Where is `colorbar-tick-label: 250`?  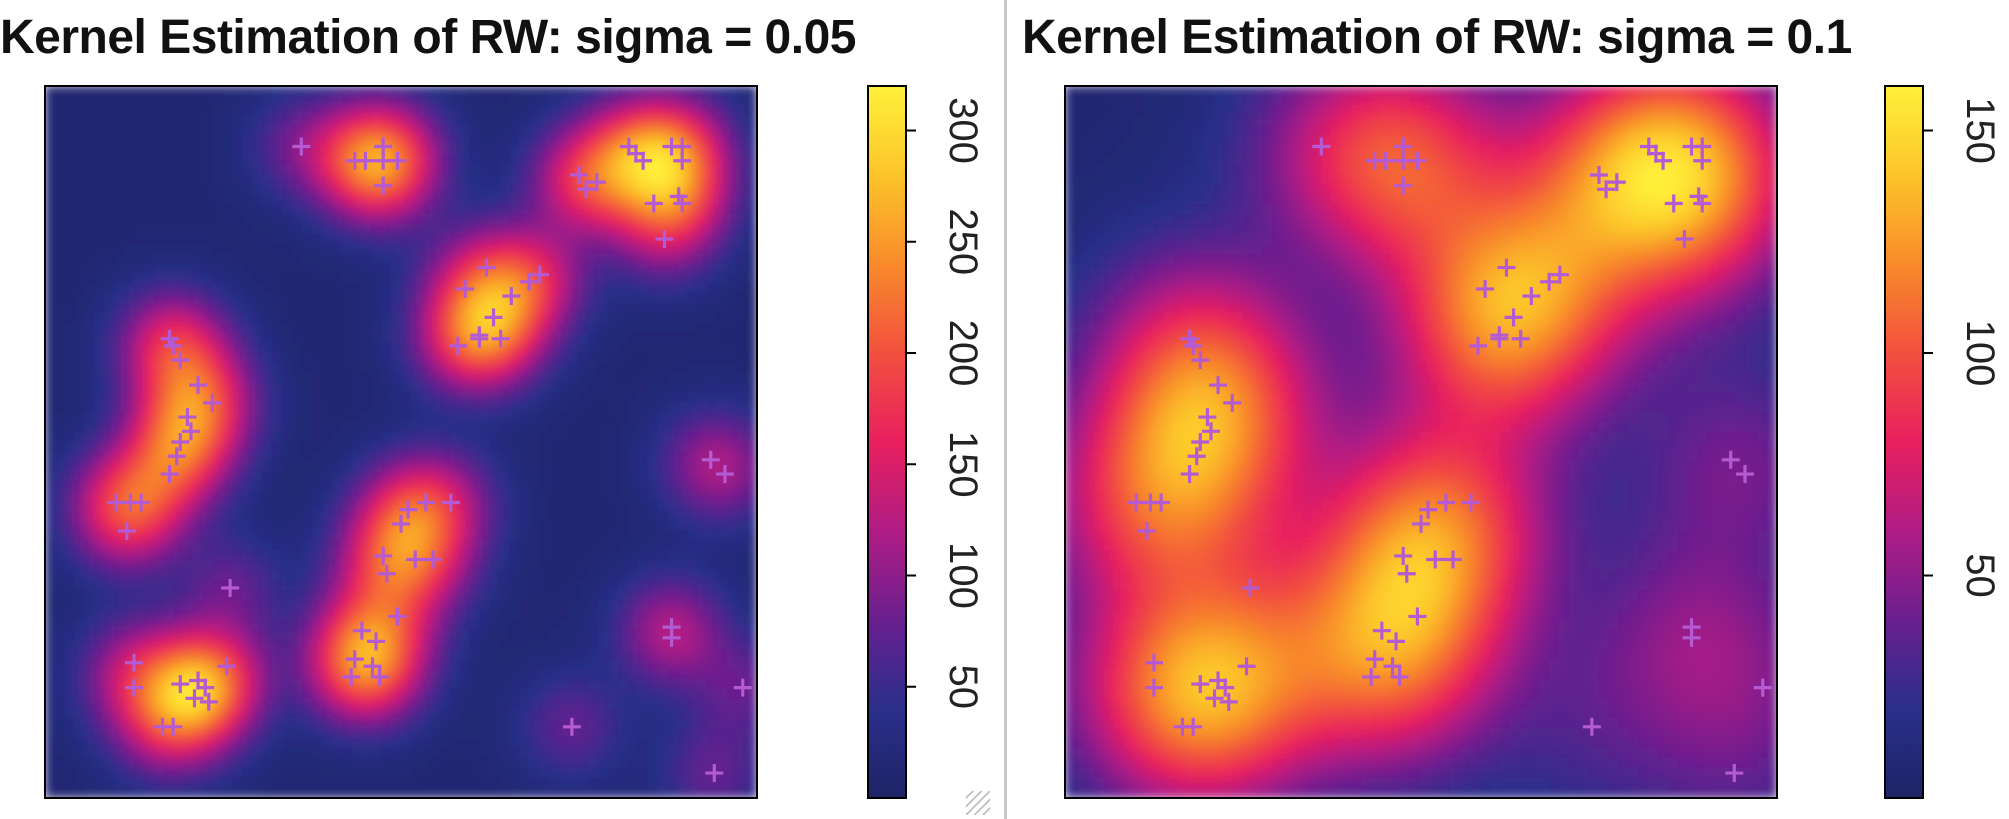 colorbar-tick-label: 250 is located at coordinates (963, 241).